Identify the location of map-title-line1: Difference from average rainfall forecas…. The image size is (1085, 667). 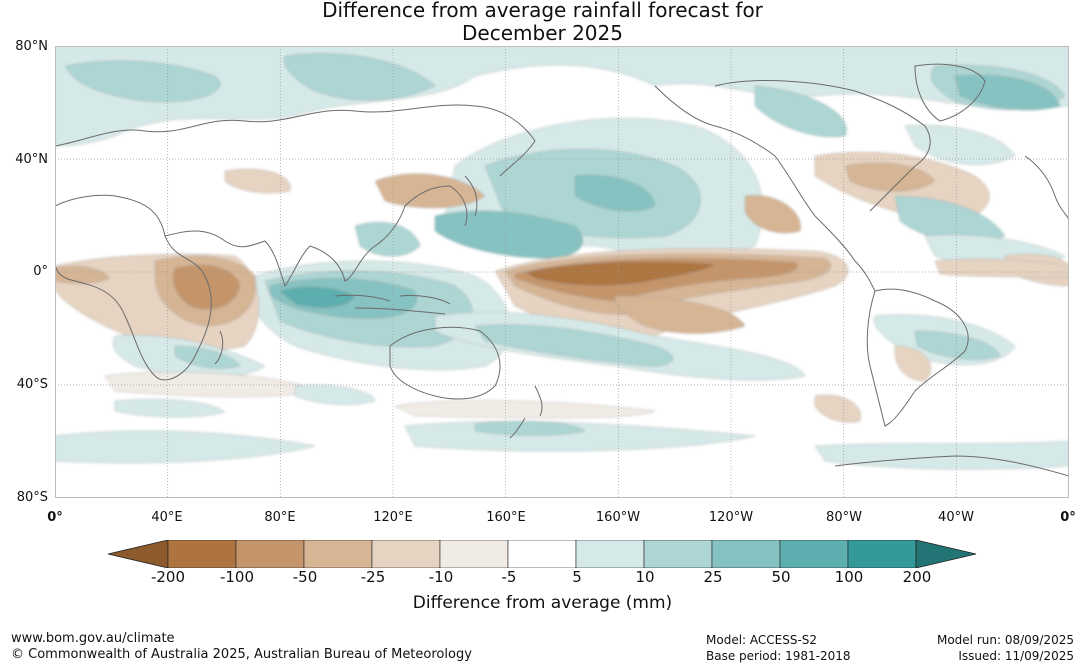
(542, 11).